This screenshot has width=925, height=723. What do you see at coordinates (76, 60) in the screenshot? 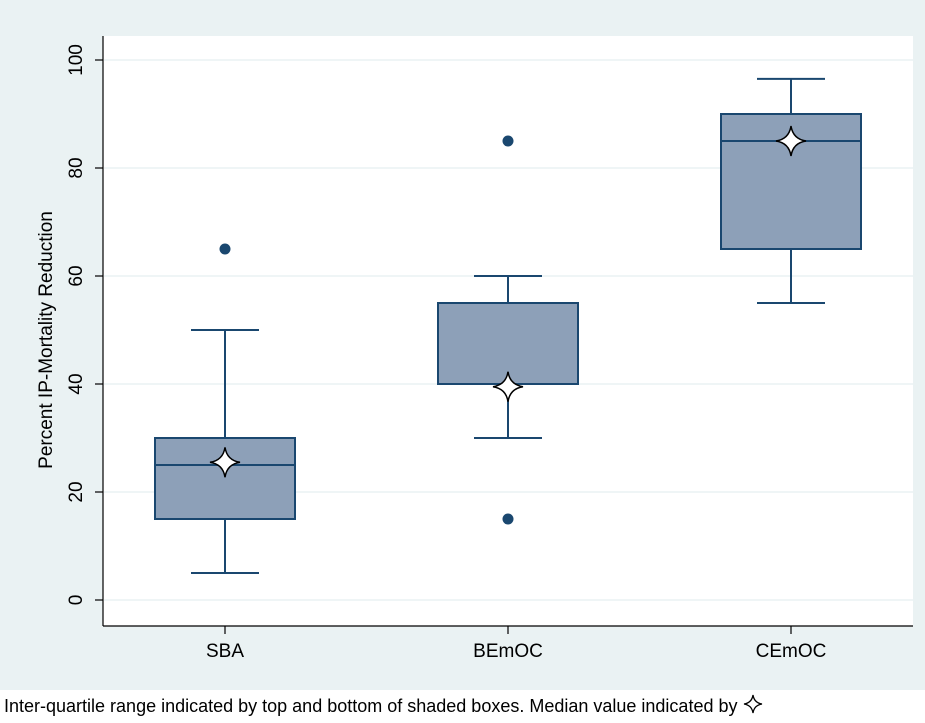
I see `y-tick-label: 100` at bounding box center [76, 60].